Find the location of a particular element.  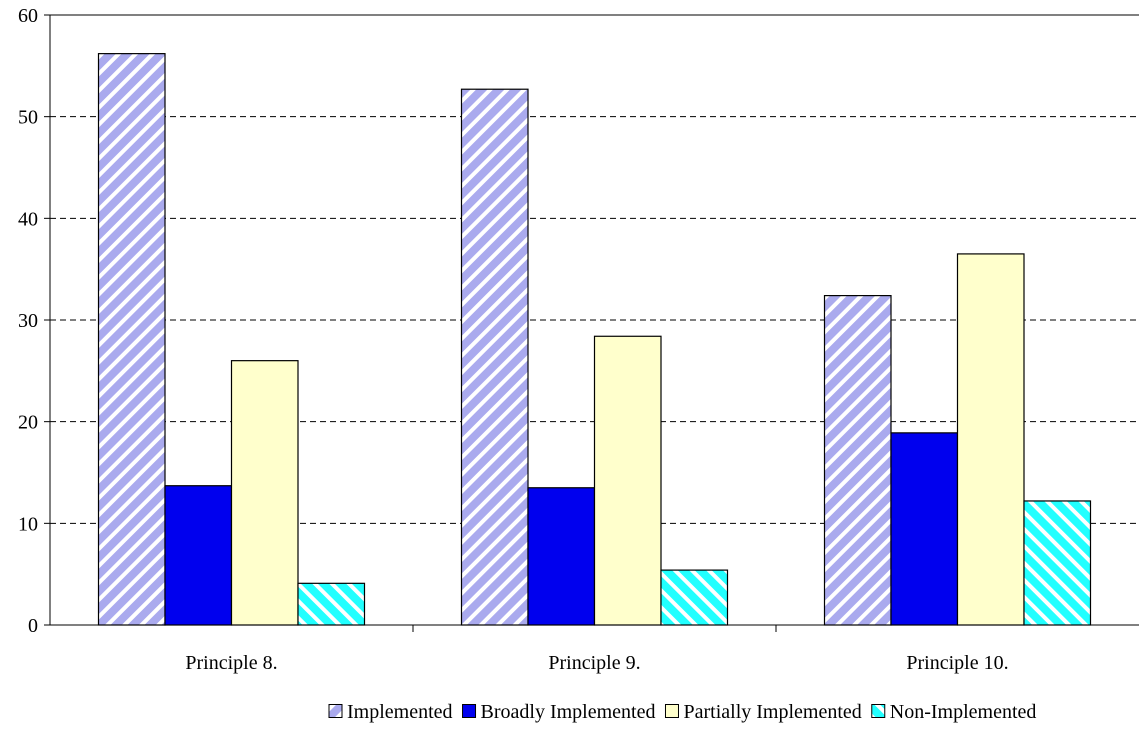

legend-item: Implemented is located at coordinates (390, 712).